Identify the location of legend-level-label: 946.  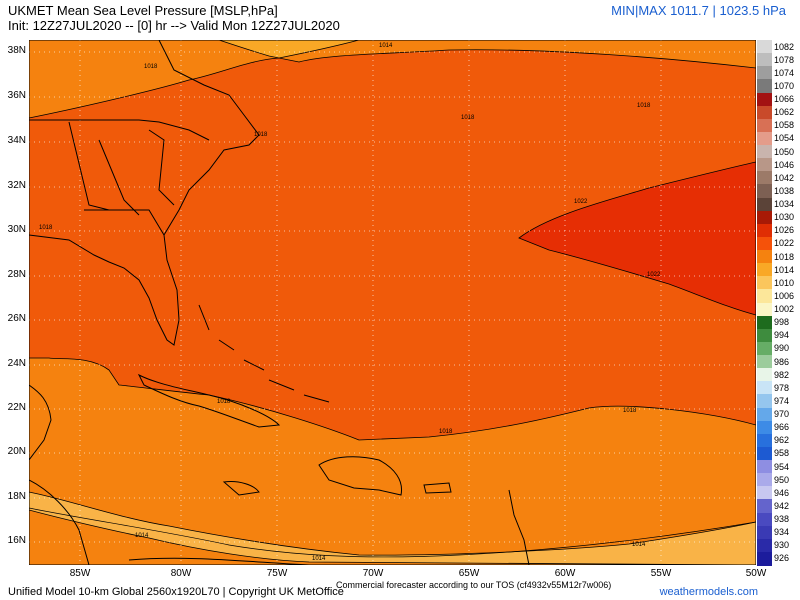
(782, 492).